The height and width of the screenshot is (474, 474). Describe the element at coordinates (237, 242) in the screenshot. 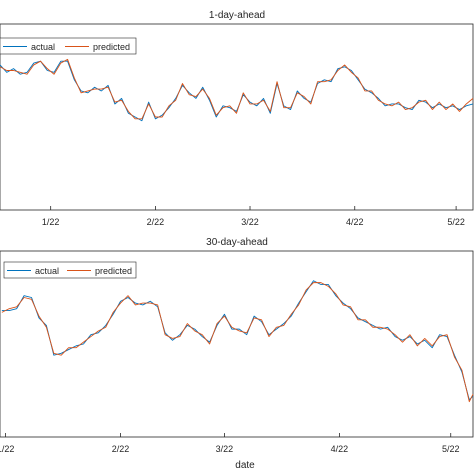

I see `chart-title: 30-day-ahead` at that location.